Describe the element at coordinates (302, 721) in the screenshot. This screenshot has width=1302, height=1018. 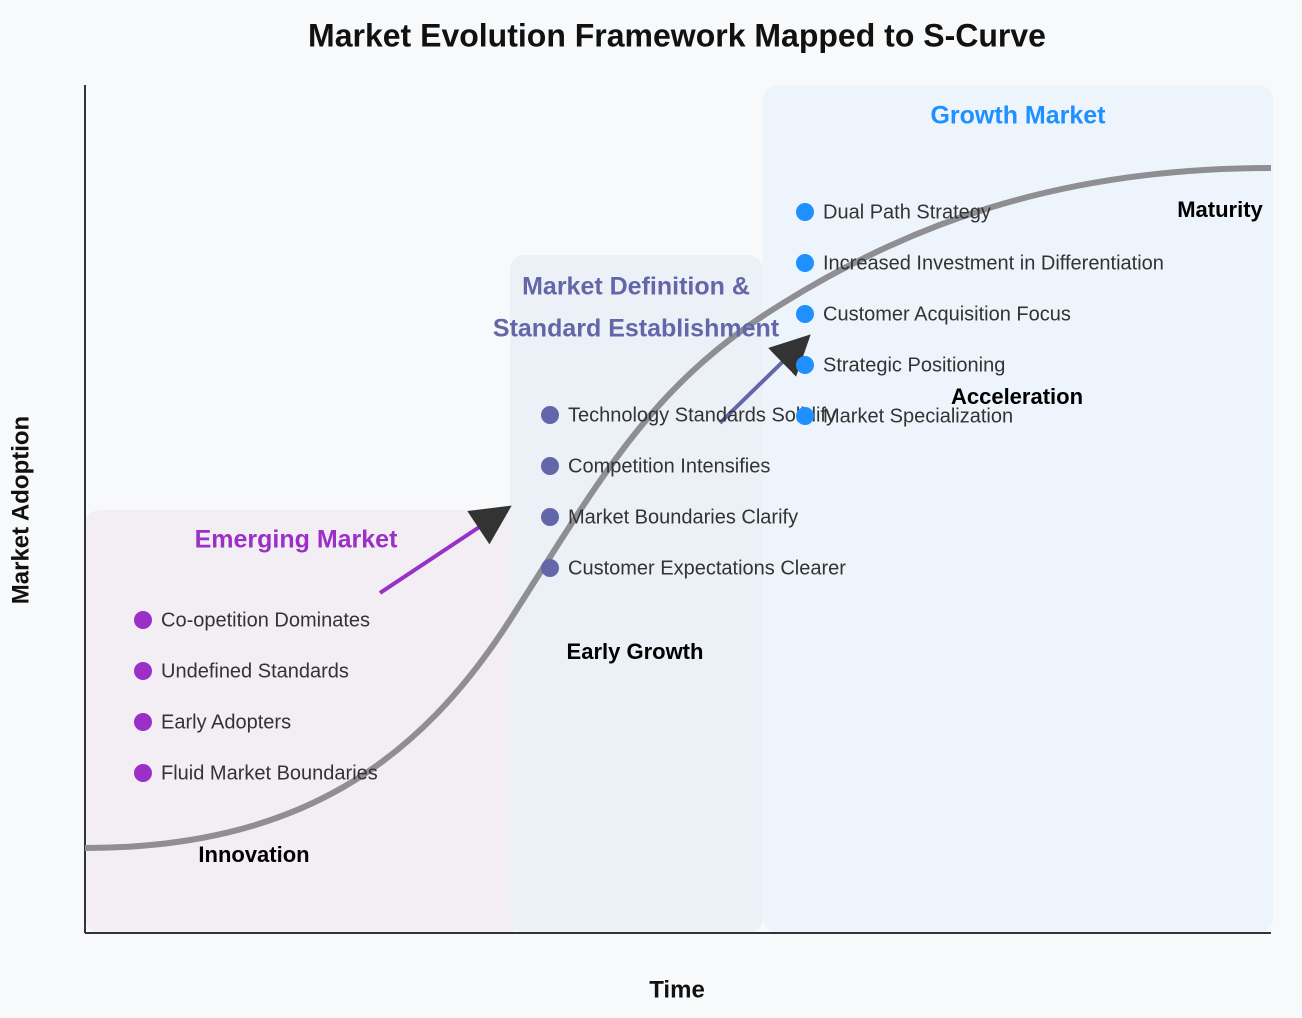
I see `emerging-box` at that location.